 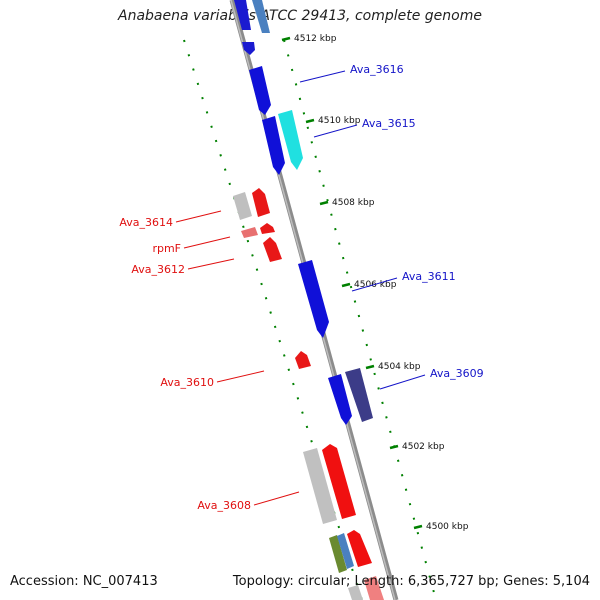 What do you see at coordinates (353, 203) in the screenshot?
I see `kbp-tick-label: 4508 kbp` at bounding box center [353, 203].